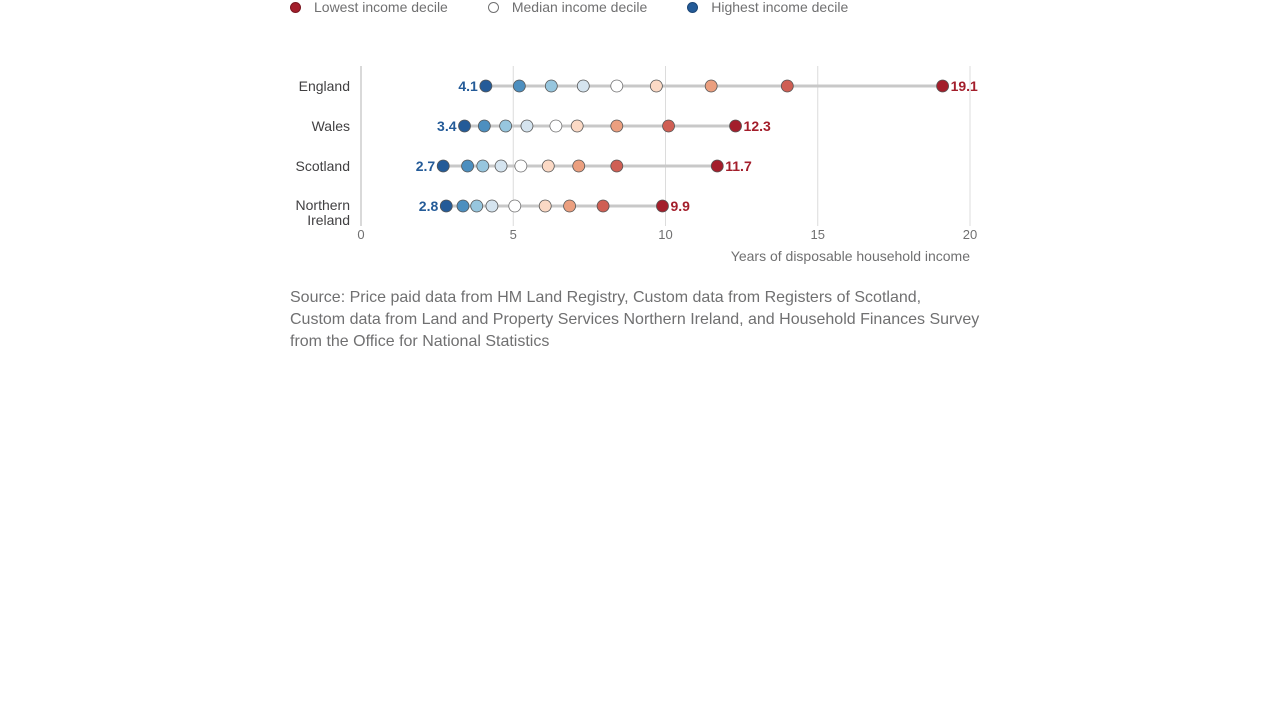 This screenshot has height=720, width=1280. Describe the element at coordinates (579, 7) in the screenshot. I see `legend-label-median: Median income decile` at that location.